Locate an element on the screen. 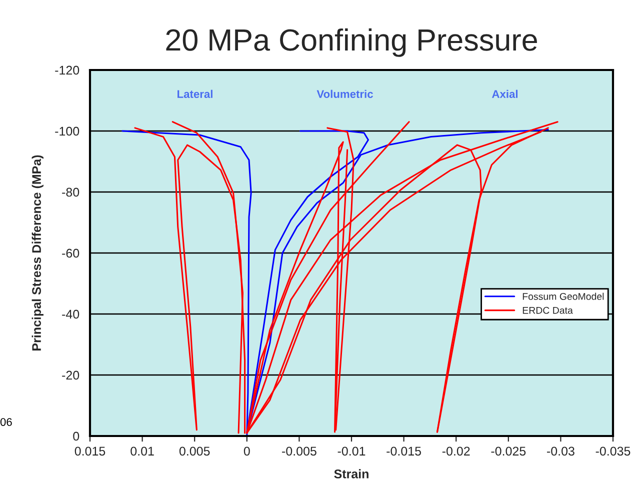  x-tick-label: -0.015 is located at coordinates (403, 451).